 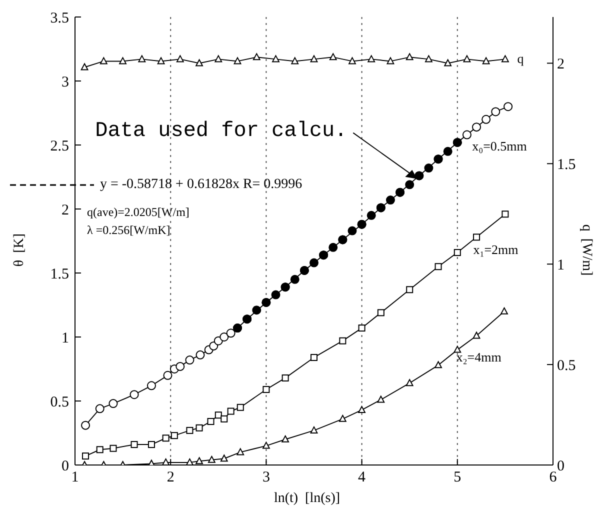 I want to click on y2-tick-label: 1, so click(x=560, y=265).